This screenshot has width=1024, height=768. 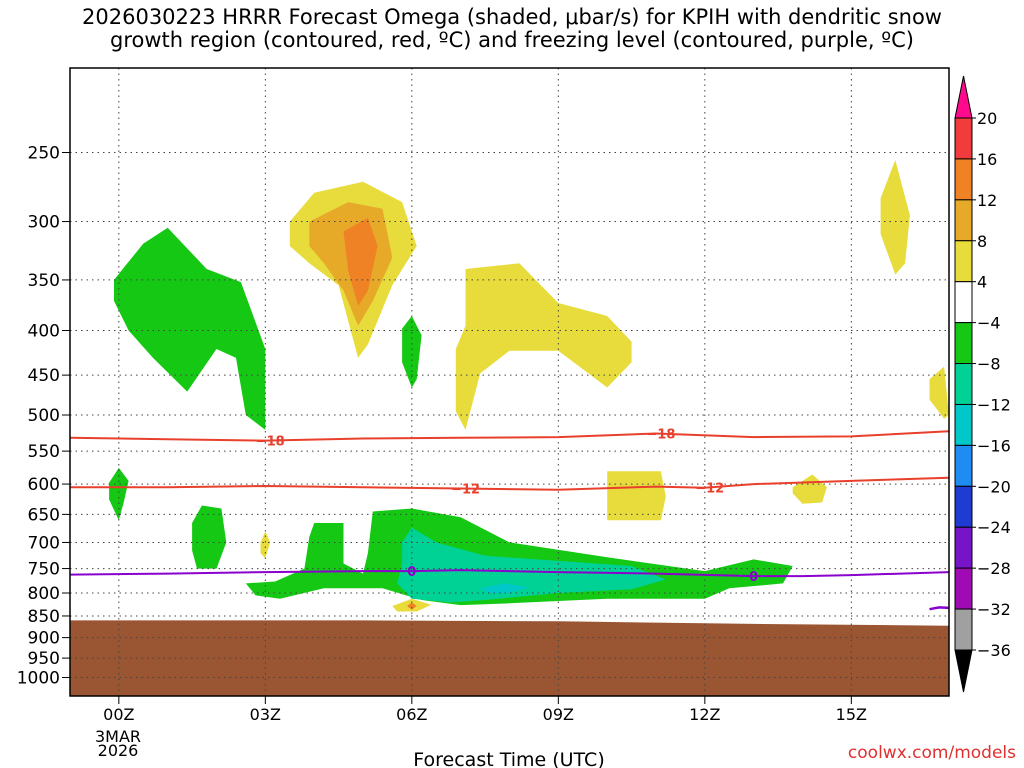 I want to click on colorbar-label: 12, so click(x=987, y=200).